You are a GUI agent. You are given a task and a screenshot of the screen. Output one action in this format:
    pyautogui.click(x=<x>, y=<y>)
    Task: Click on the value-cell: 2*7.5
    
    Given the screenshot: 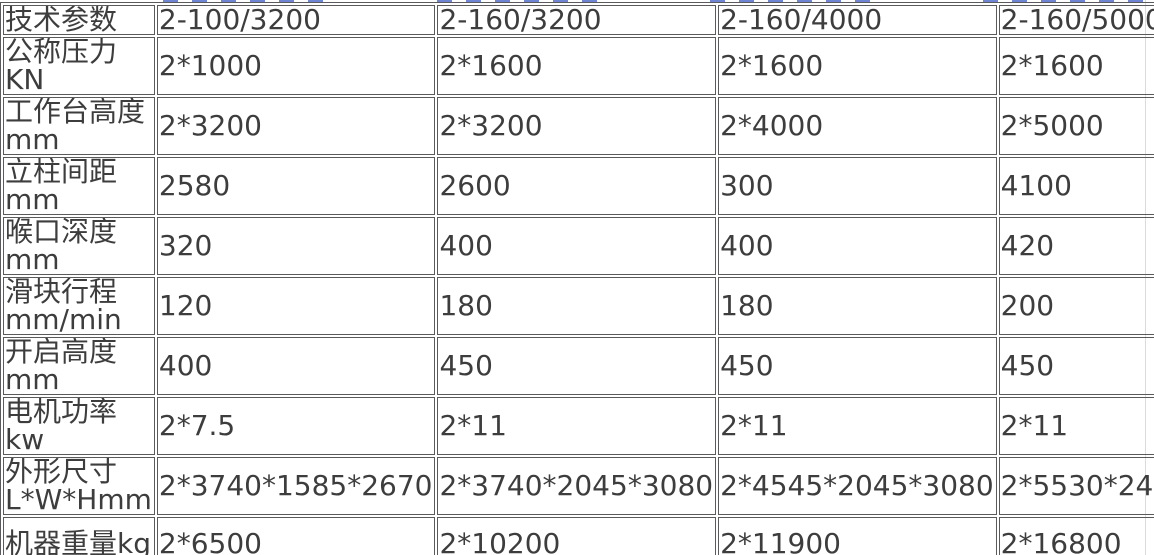 What is the action you would take?
    pyautogui.click(x=296, y=426)
    